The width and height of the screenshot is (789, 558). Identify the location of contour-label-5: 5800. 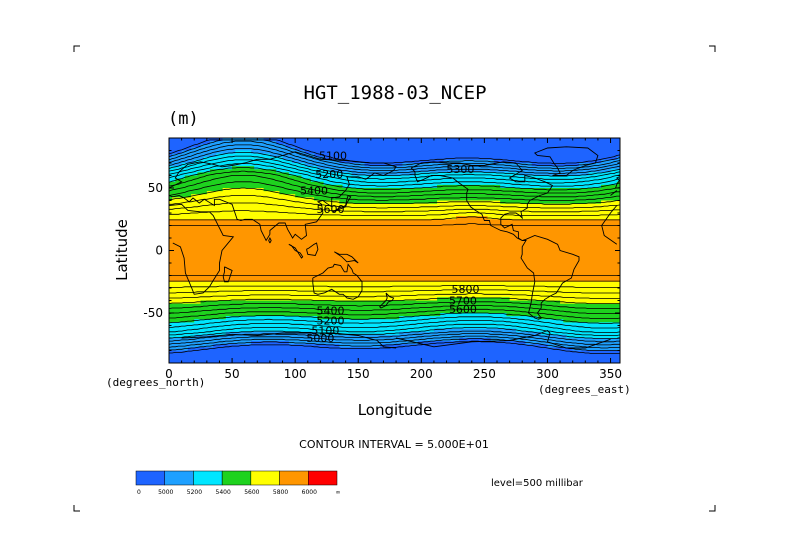
(465, 289).